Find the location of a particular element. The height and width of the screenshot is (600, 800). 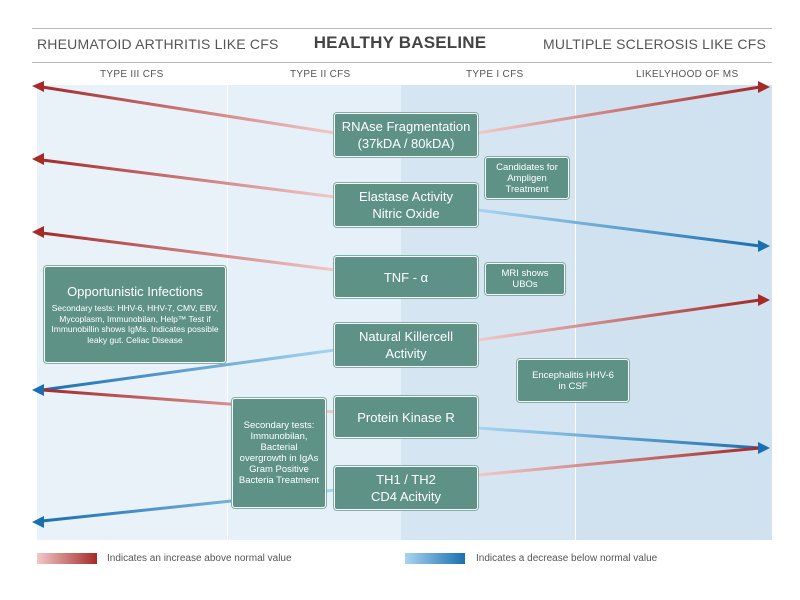

elastase-right-arrow is located at coordinates (619, 228).